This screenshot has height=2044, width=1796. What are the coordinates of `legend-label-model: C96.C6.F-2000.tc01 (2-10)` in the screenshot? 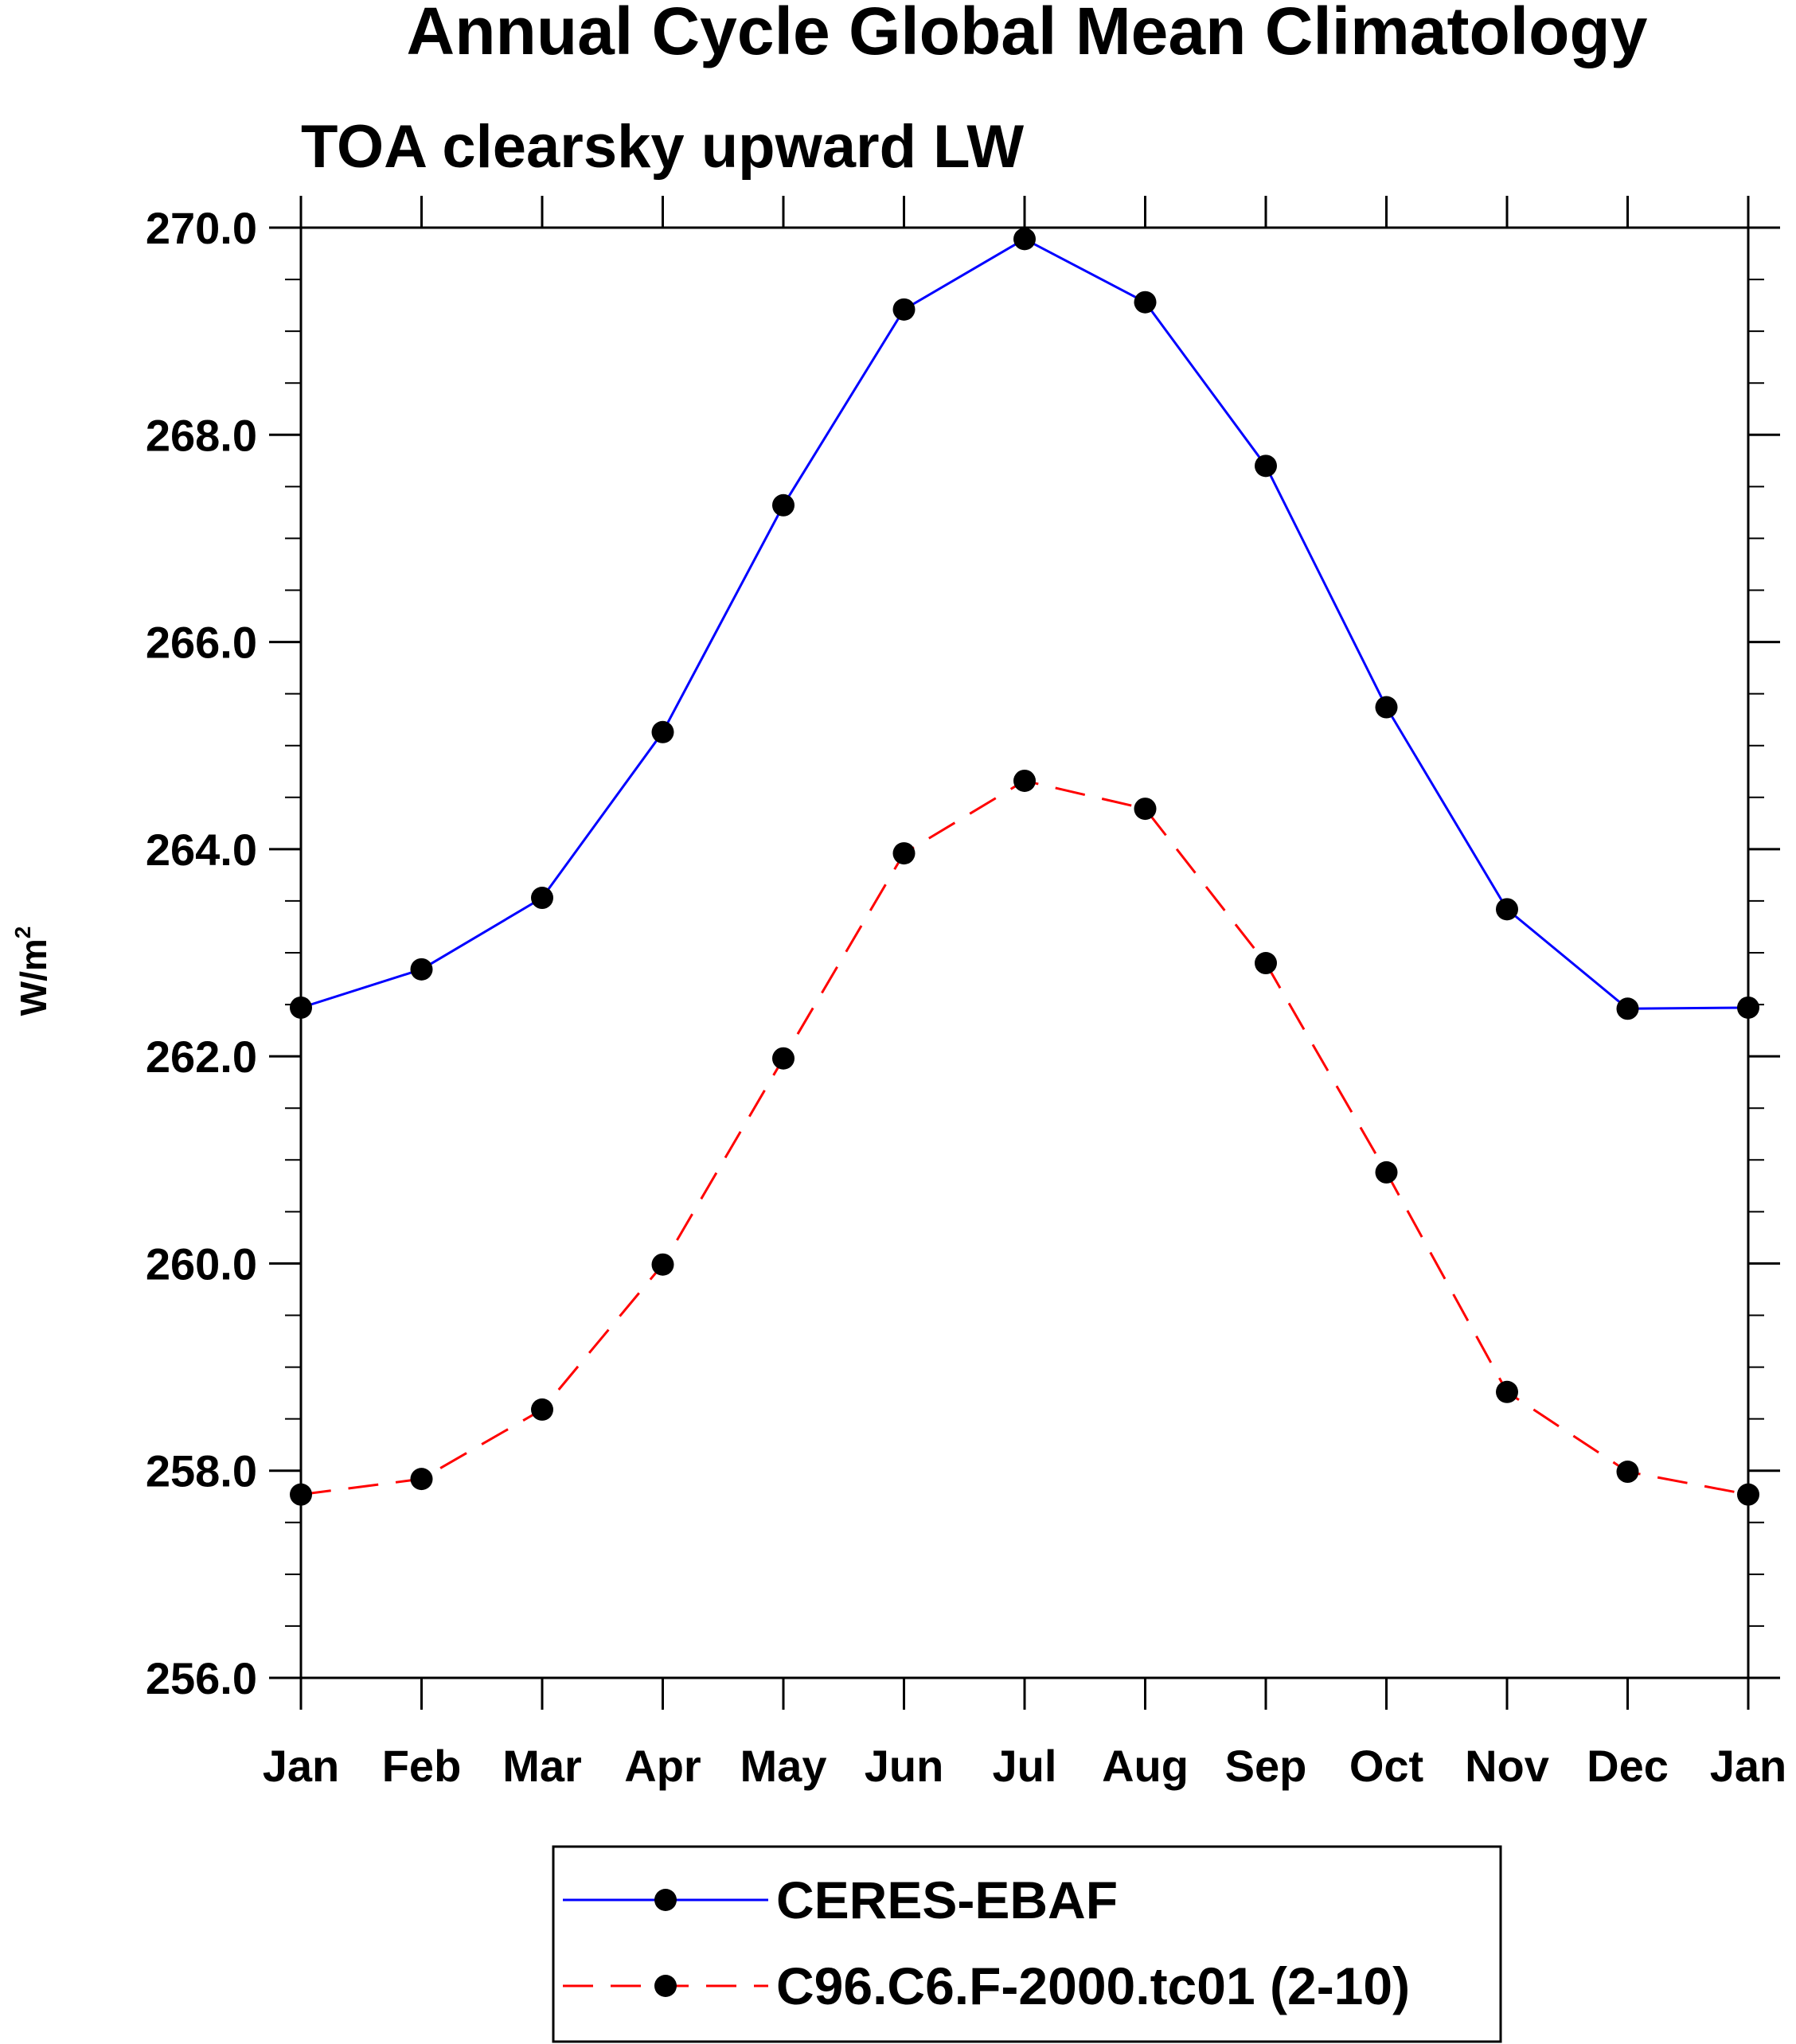 It's located at (1093, 1985).